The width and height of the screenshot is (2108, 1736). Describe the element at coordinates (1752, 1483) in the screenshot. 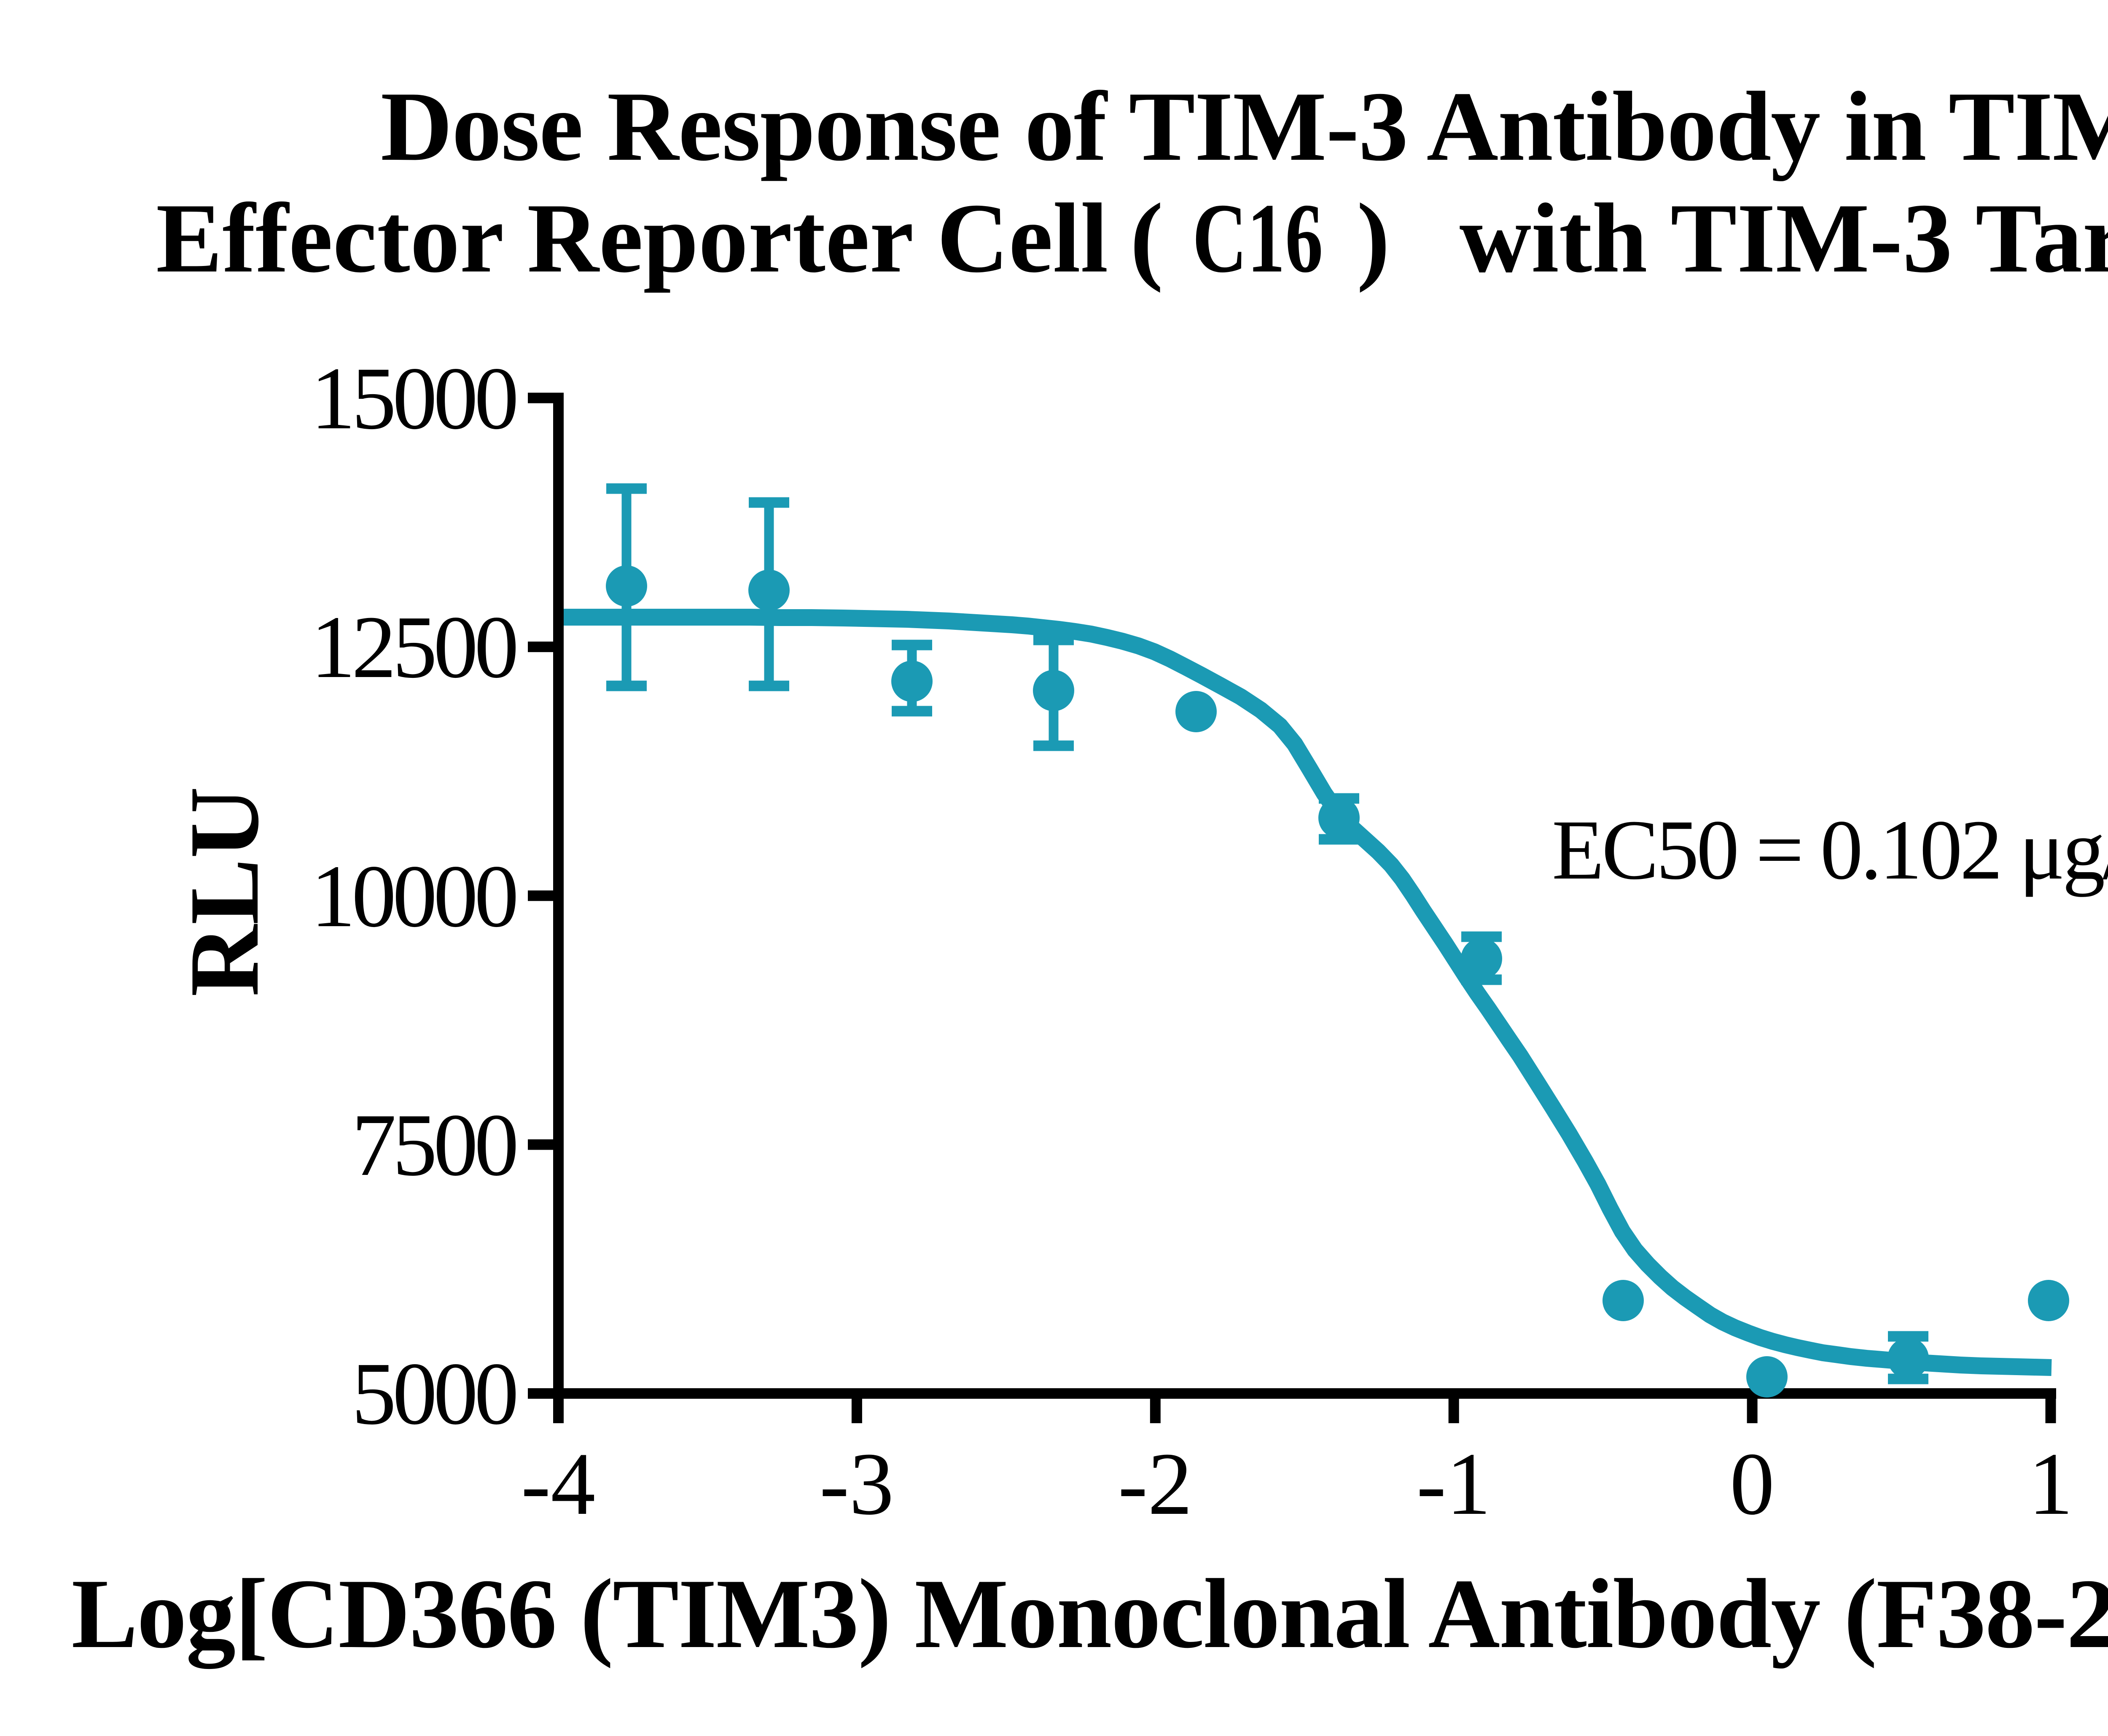

I see `svg-text: 0` at that location.